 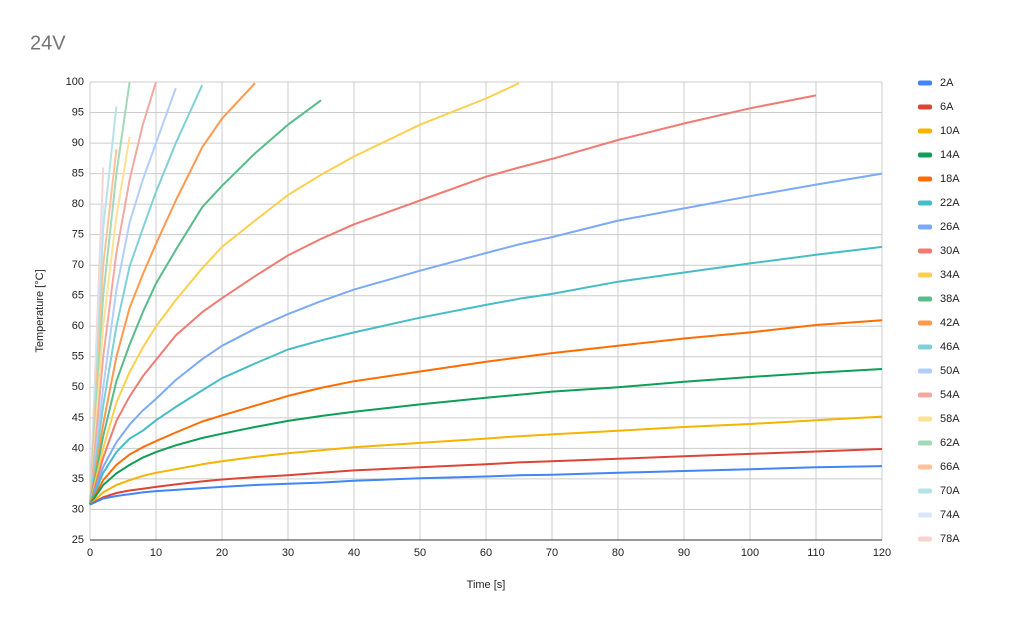 What do you see at coordinates (950, 443) in the screenshot?
I see `legend-label: 62A` at bounding box center [950, 443].